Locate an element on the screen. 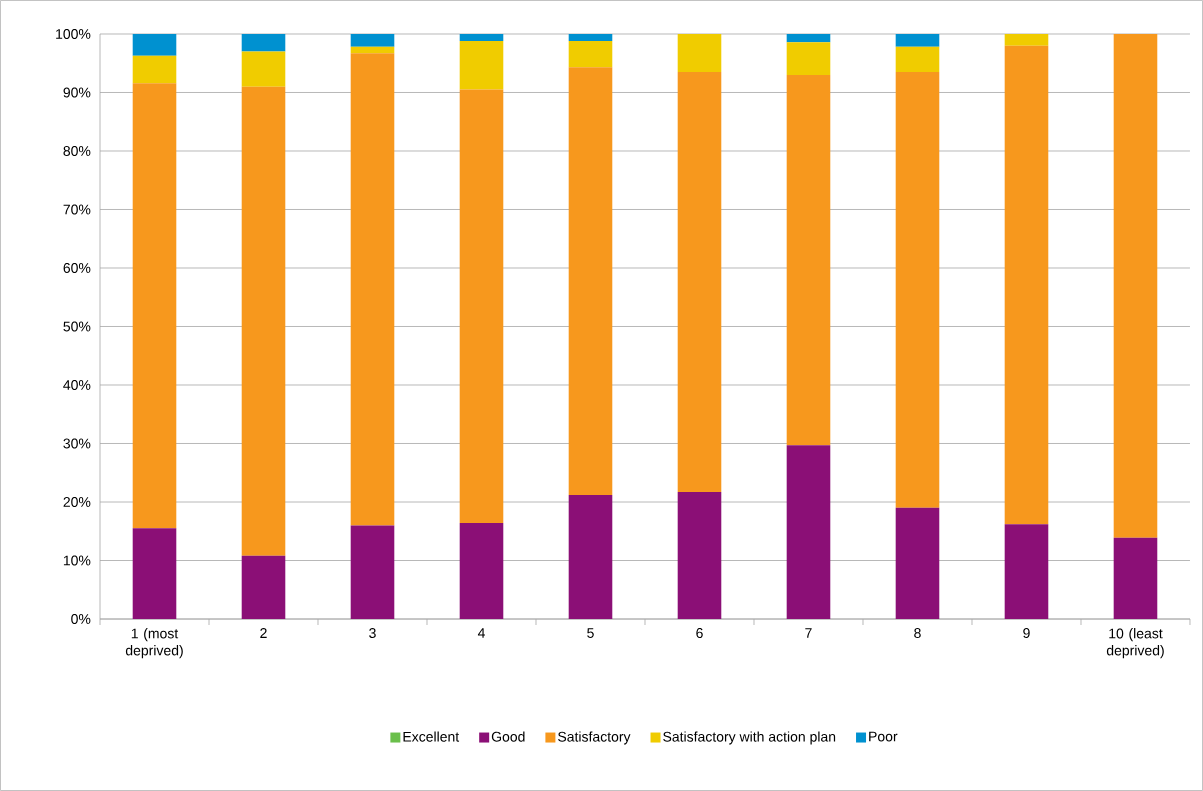 The width and height of the screenshot is (1203, 791). x-tick-label: 8 is located at coordinates (917, 633).